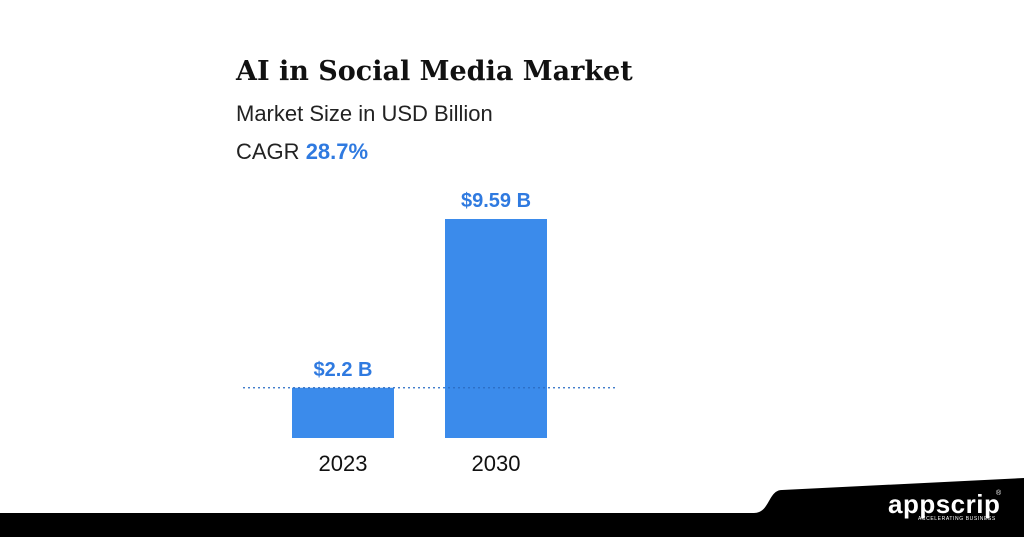 Image resolution: width=1024 pixels, height=537 pixels. What do you see at coordinates (268, 151) in the screenshot?
I see `cagr-label: CAGR` at bounding box center [268, 151].